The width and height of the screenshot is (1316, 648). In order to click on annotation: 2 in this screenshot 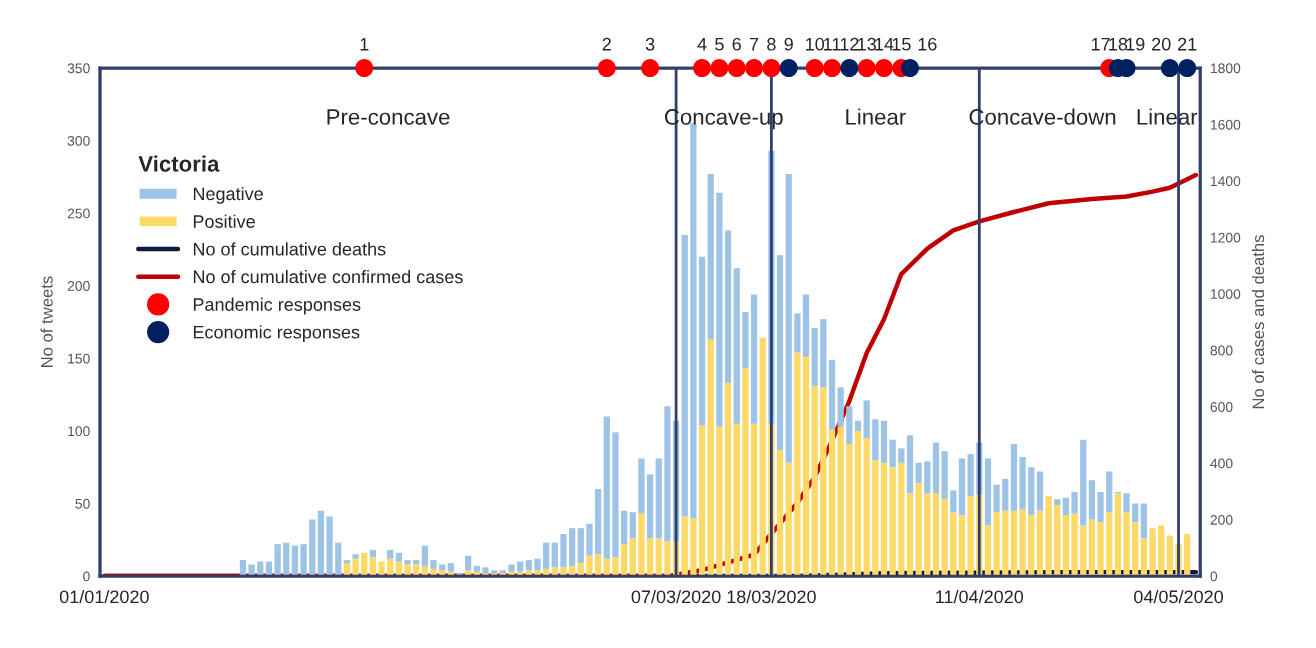, I will do `click(606, 44)`.